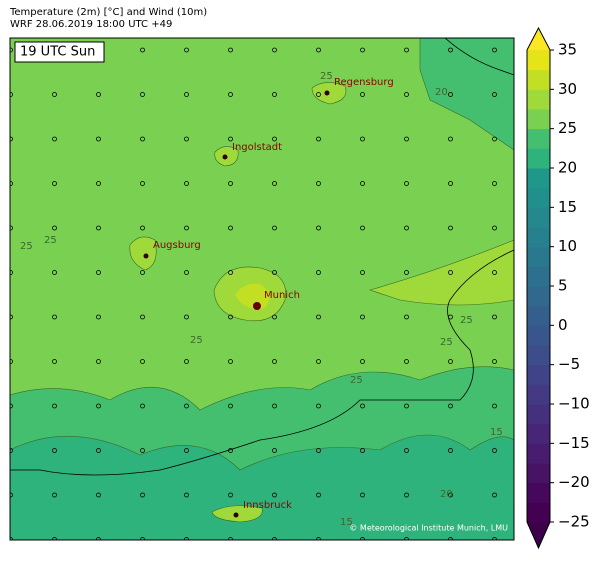 This screenshot has width=603, height=562. What do you see at coordinates (91, 24) in the screenshot?
I see `subtitle: WRF 28.06.2019 18:00 UTC +49` at bounding box center [91, 24].